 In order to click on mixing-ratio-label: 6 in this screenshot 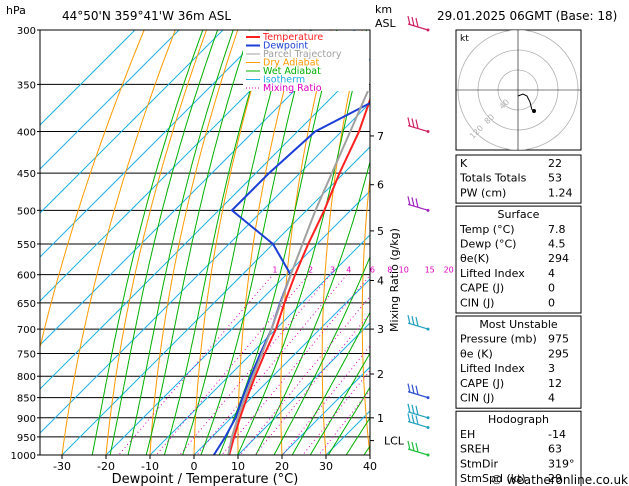, I will do `click(372, 270)`.